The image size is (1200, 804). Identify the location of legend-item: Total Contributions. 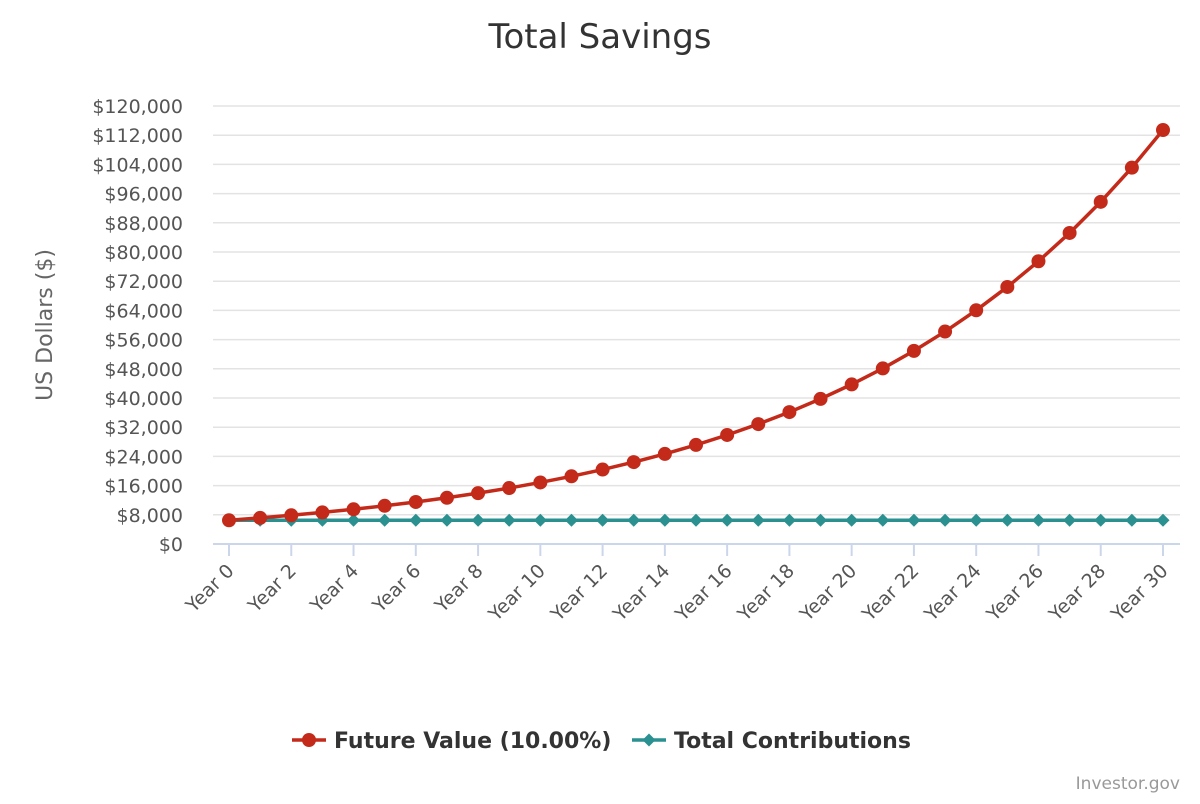
(771, 741).